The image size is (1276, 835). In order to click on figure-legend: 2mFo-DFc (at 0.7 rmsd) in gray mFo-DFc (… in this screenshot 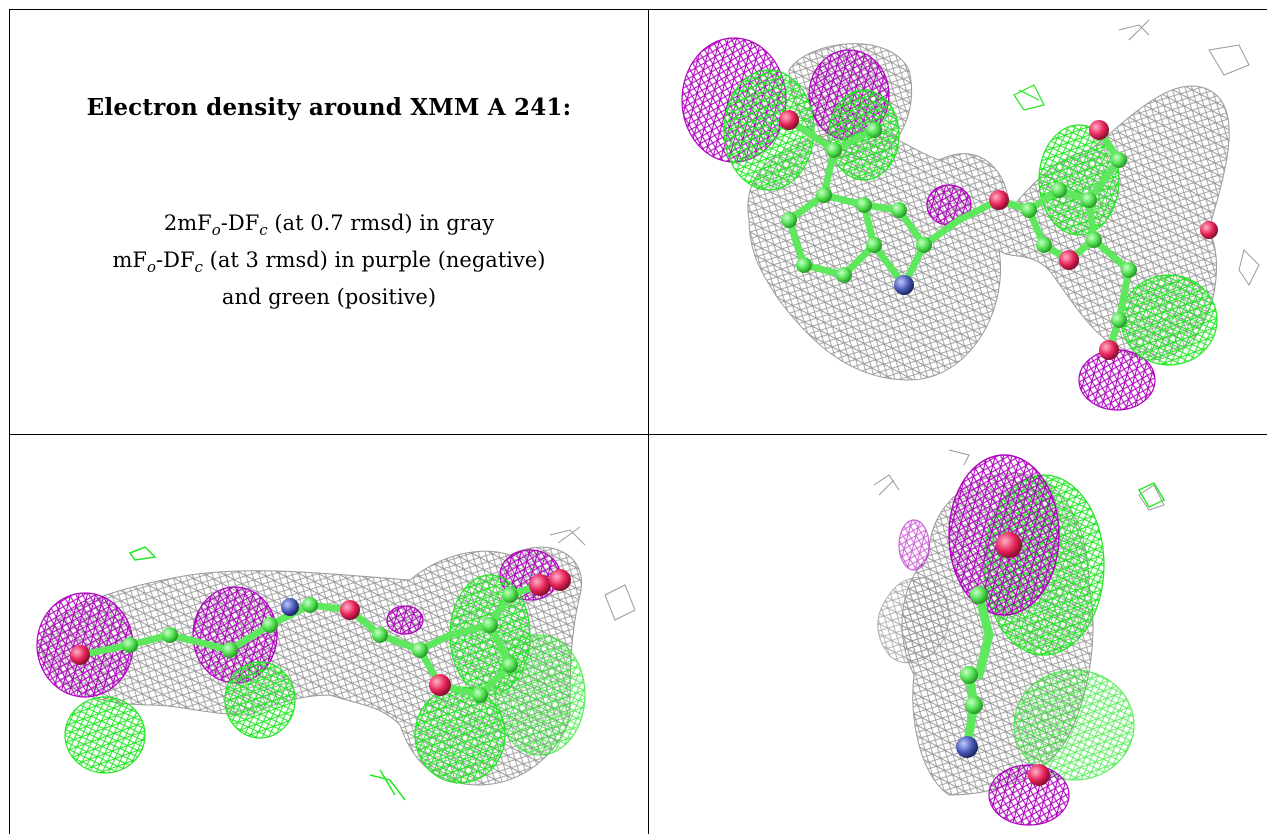, I will do `click(329, 260)`.